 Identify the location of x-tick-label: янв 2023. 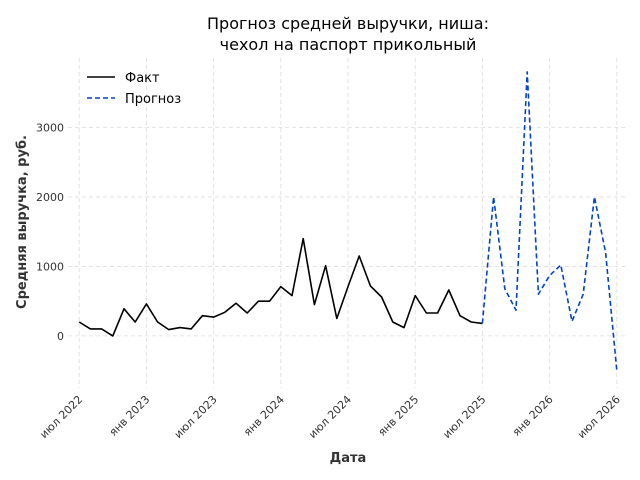
(130, 416).